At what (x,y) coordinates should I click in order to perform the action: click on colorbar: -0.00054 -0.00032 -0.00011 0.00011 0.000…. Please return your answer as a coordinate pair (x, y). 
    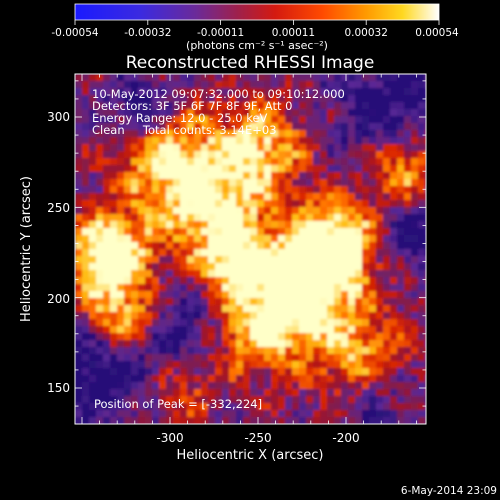
    Looking at the image, I should click on (255, 27).